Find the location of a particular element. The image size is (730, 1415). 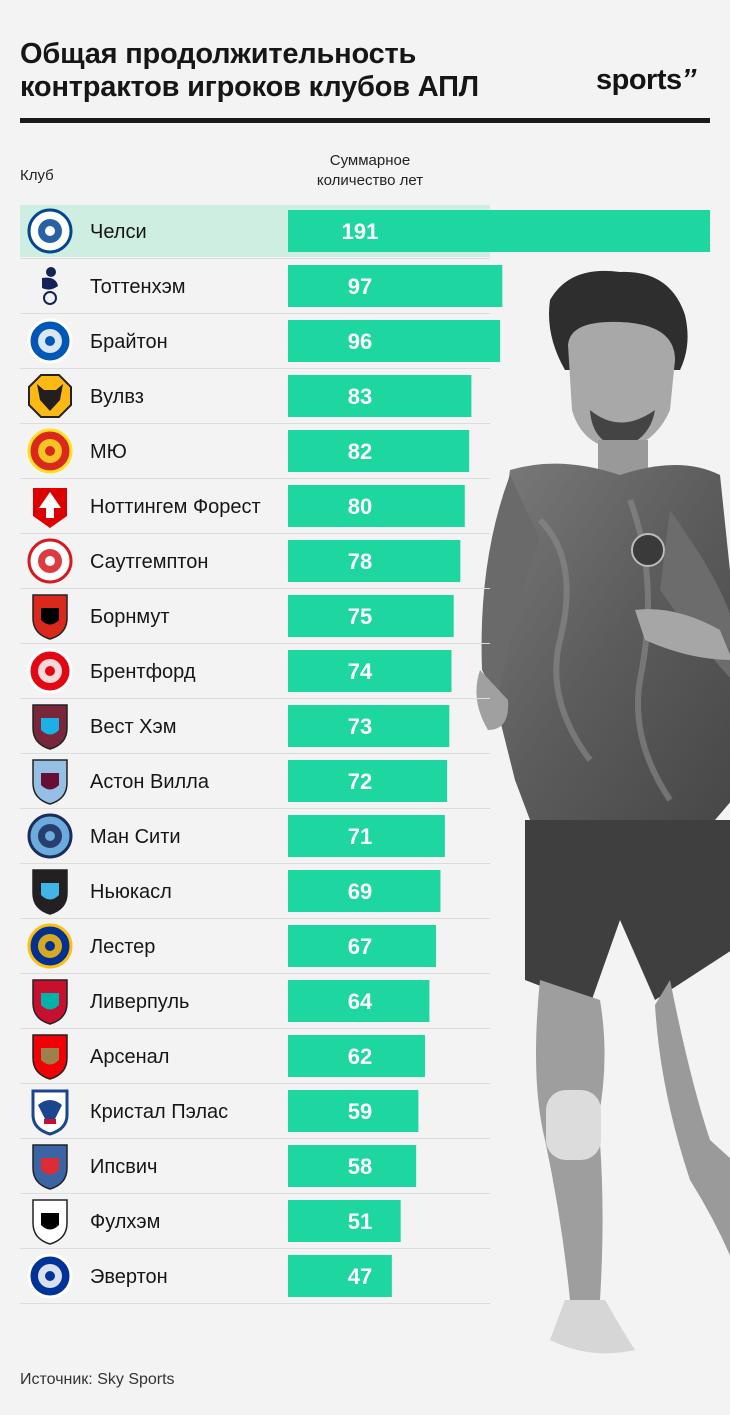

southampton-crest-icon is located at coordinates (50, 561).